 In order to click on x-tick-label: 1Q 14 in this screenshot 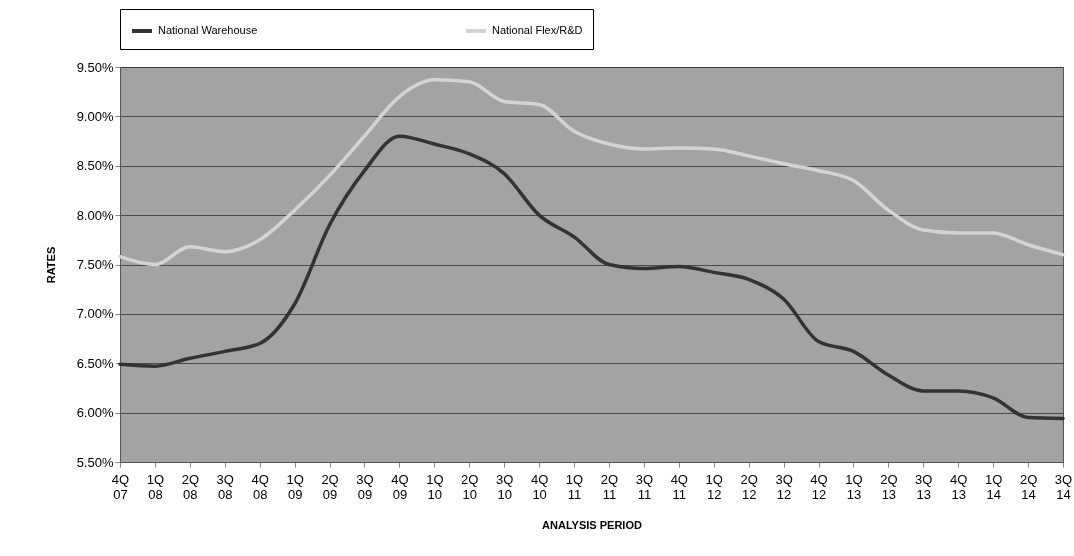, I will do `click(993, 486)`.